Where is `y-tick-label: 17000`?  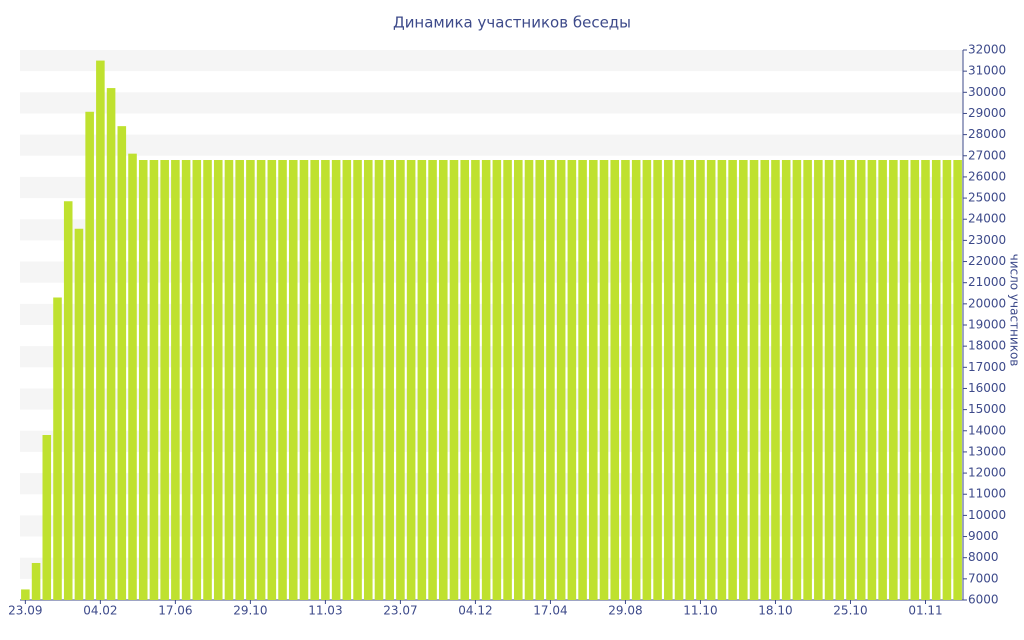
y-tick-label: 17000 is located at coordinates (987, 367).